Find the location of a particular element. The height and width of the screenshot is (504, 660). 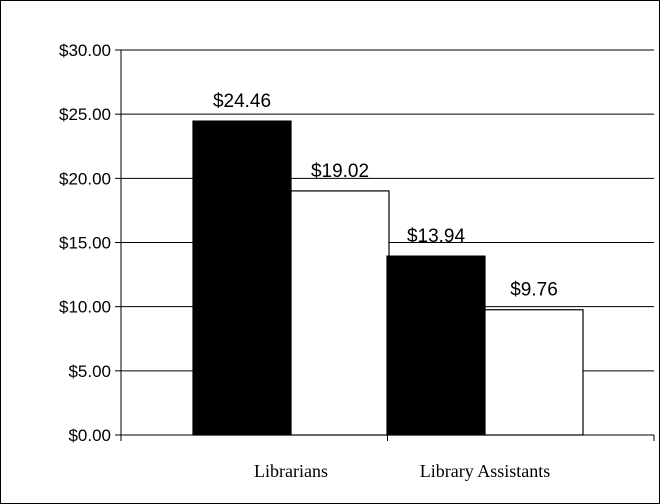

data-label: $19.02 is located at coordinates (340, 171).